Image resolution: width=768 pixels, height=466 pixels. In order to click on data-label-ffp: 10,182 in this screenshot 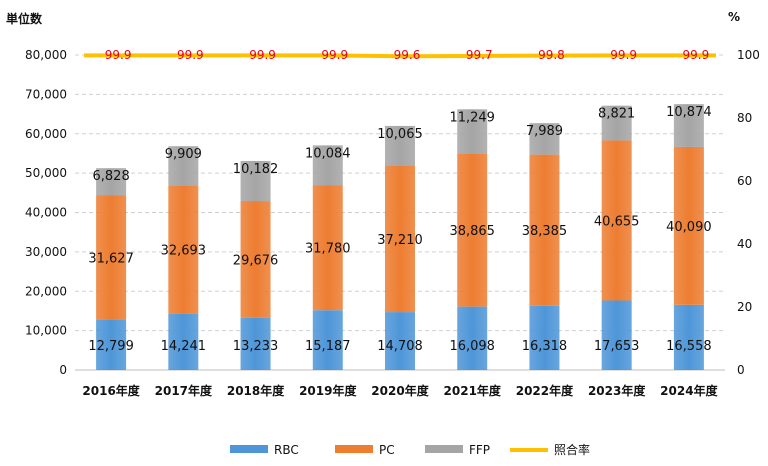, I will do `click(256, 169)`.